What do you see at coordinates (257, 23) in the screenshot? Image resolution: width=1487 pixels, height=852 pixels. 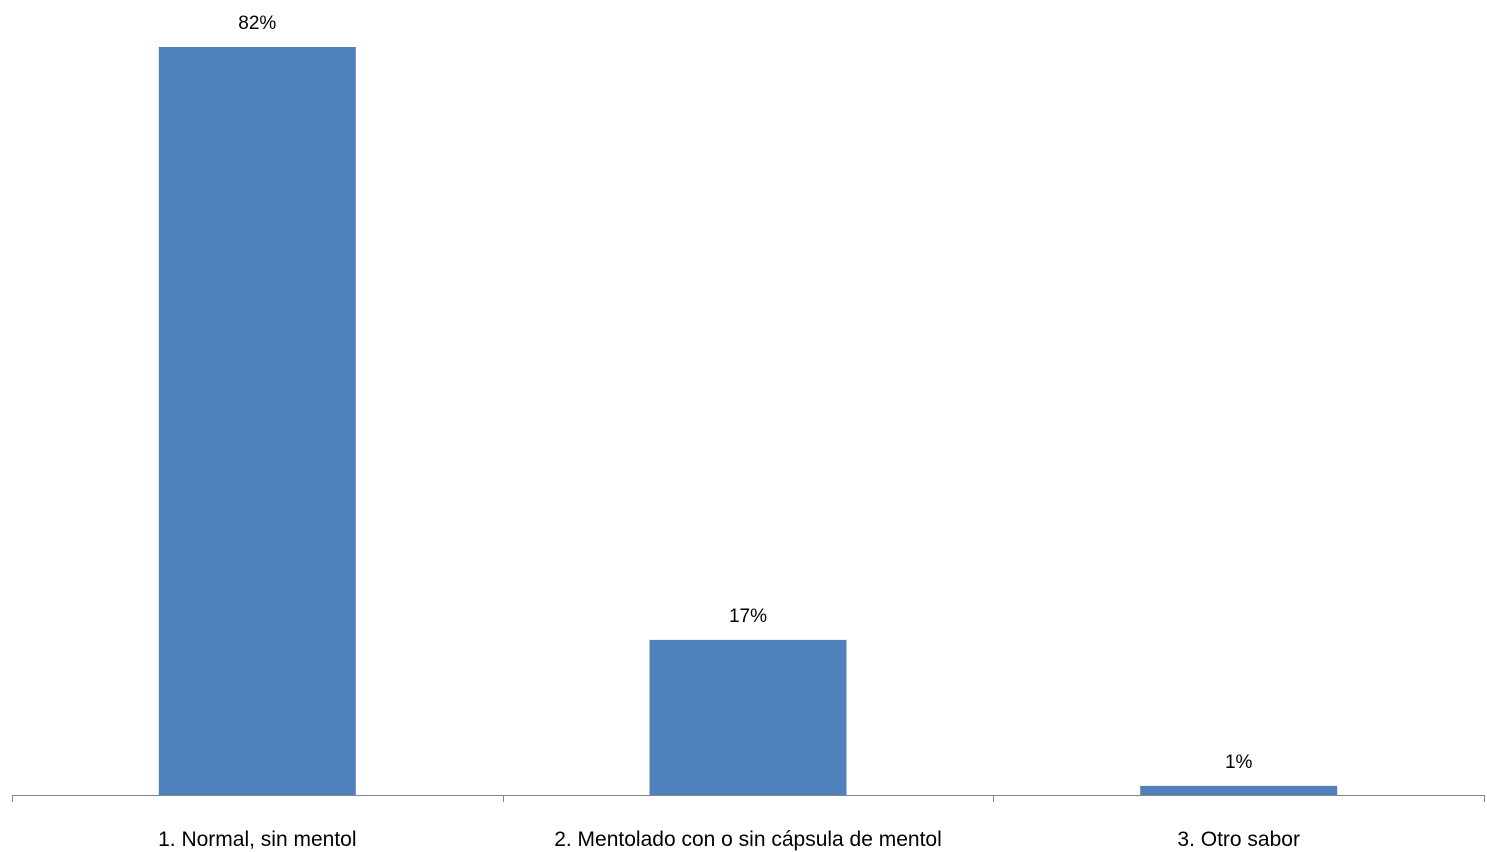 I see `data-label-1-normal-sin-mentol: 82%` at bounding box center [257, 23].